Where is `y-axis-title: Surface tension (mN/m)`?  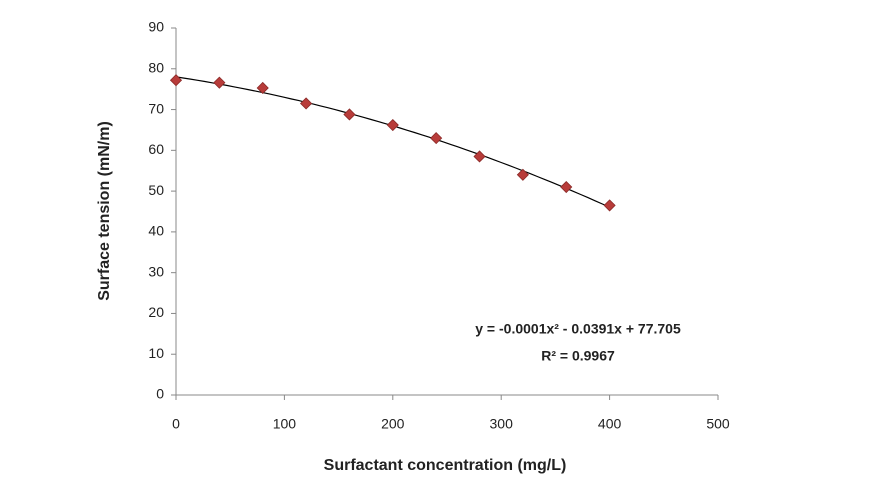 y-axis-title: Surface tension (mN/m) is located at coordinates (104, 211).